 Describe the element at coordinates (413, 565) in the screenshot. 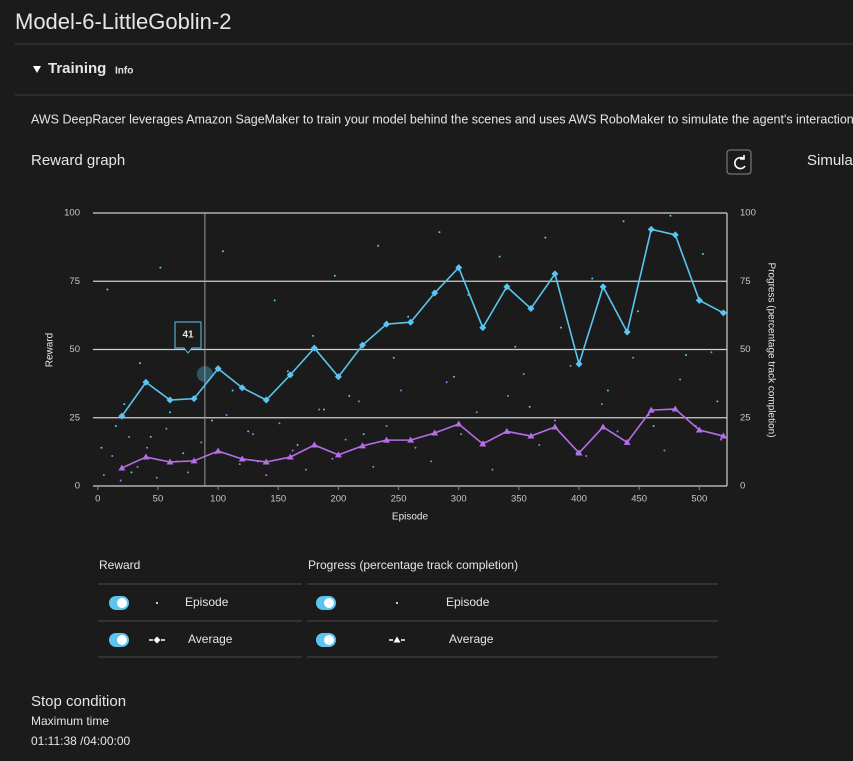

I see `legend-group-title: Progress (percentage track completion)` at that location.